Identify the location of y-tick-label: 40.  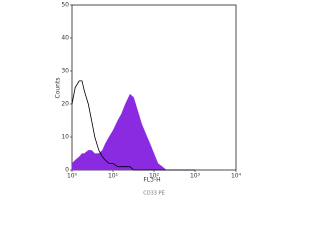
(65, 38).